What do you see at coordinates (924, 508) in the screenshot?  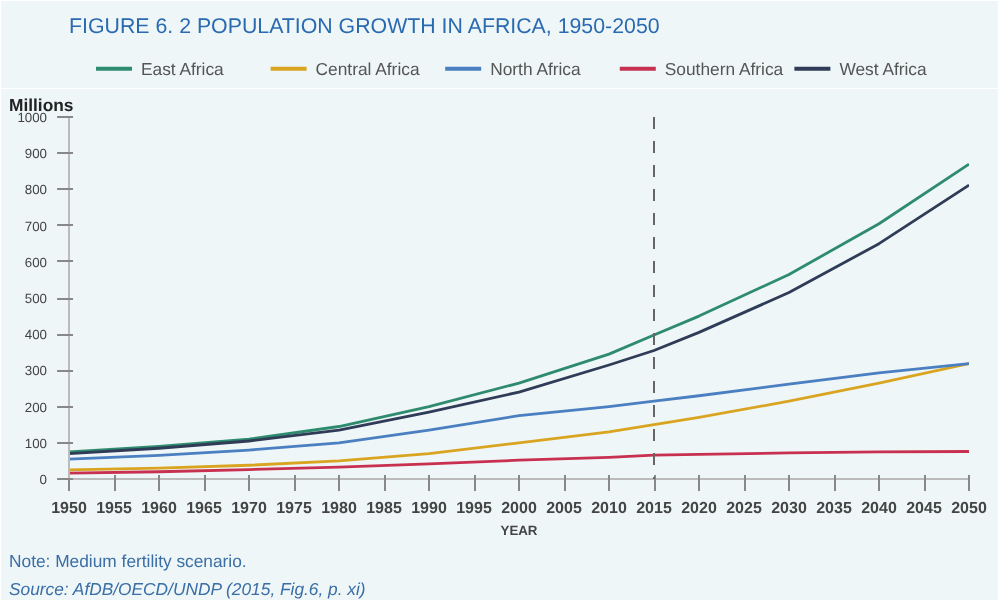 I see `x-tick-label: 2045` at bounding box center [924, 508].